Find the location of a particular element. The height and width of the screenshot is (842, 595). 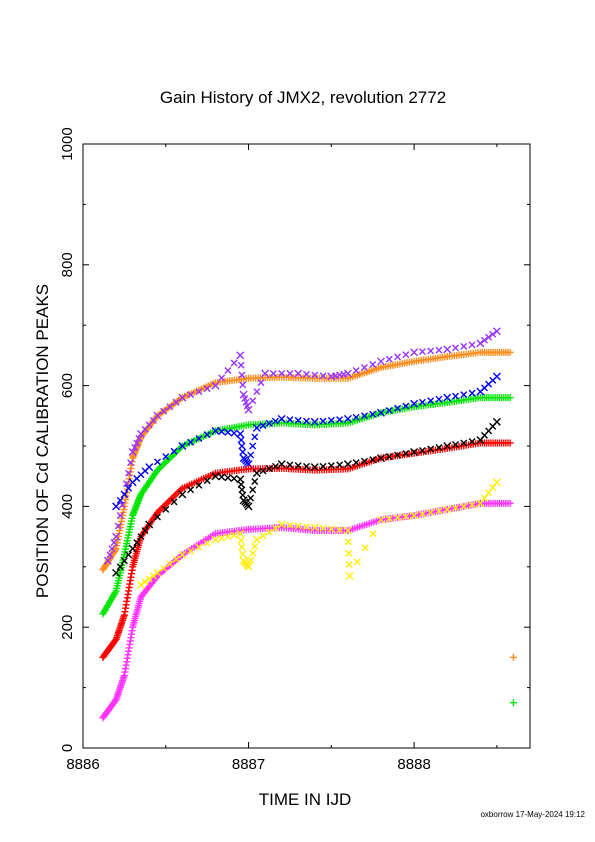

y-tick-label: 600 is located at coordinates (67, 385).